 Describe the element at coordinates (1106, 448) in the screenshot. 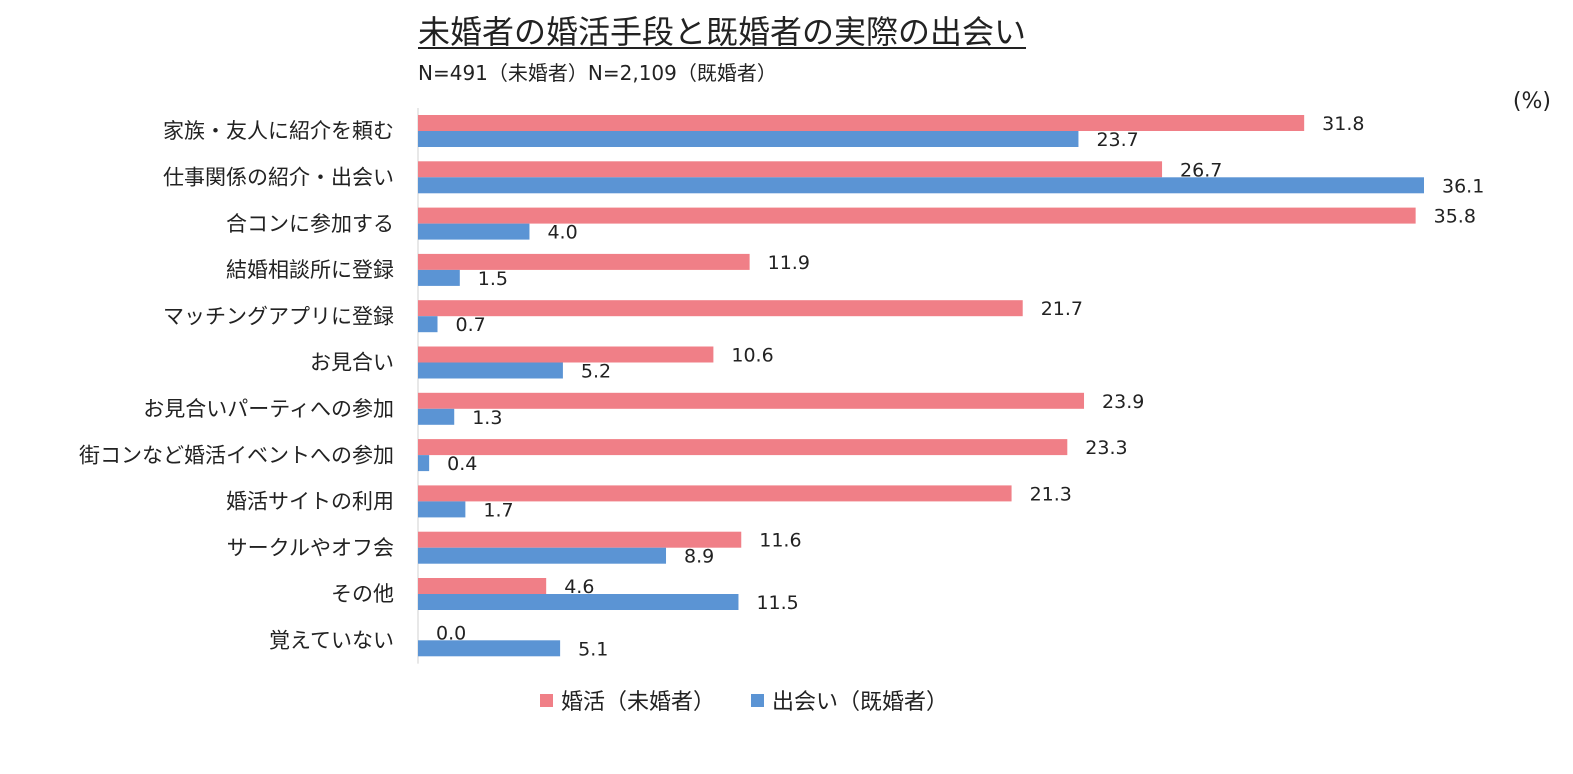

I see `data-label: 23.3` at that location.